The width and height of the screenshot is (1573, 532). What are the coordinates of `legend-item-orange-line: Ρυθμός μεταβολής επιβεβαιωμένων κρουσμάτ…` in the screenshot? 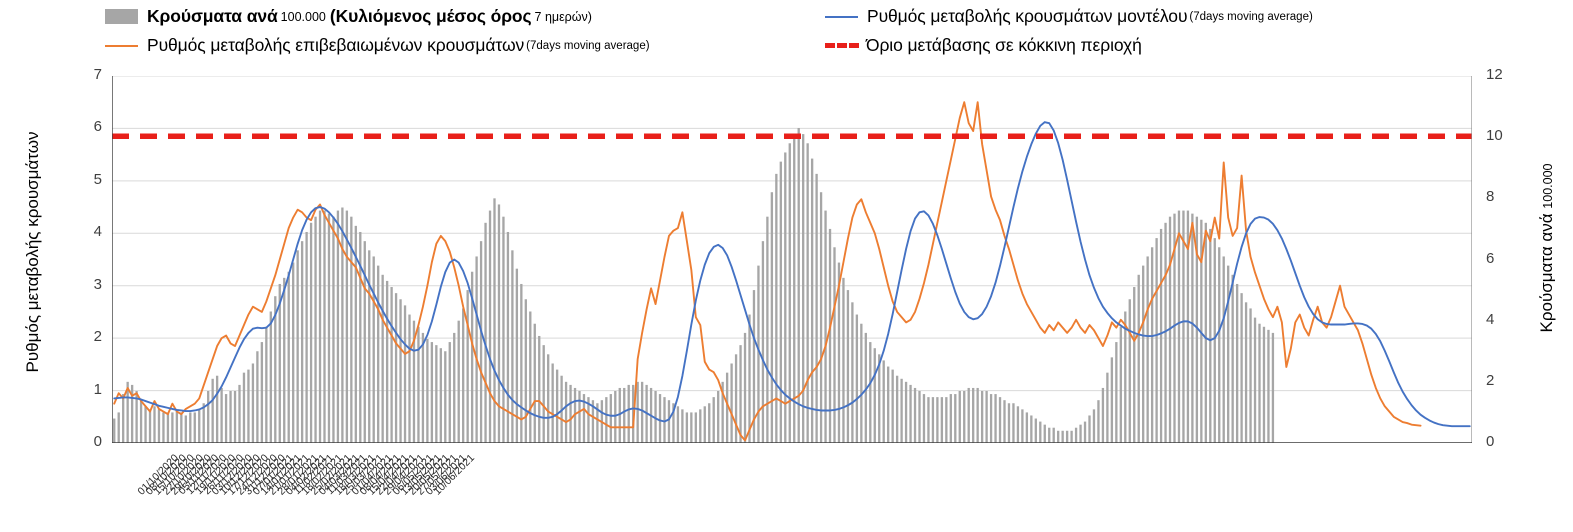 It's located at (377, 45).